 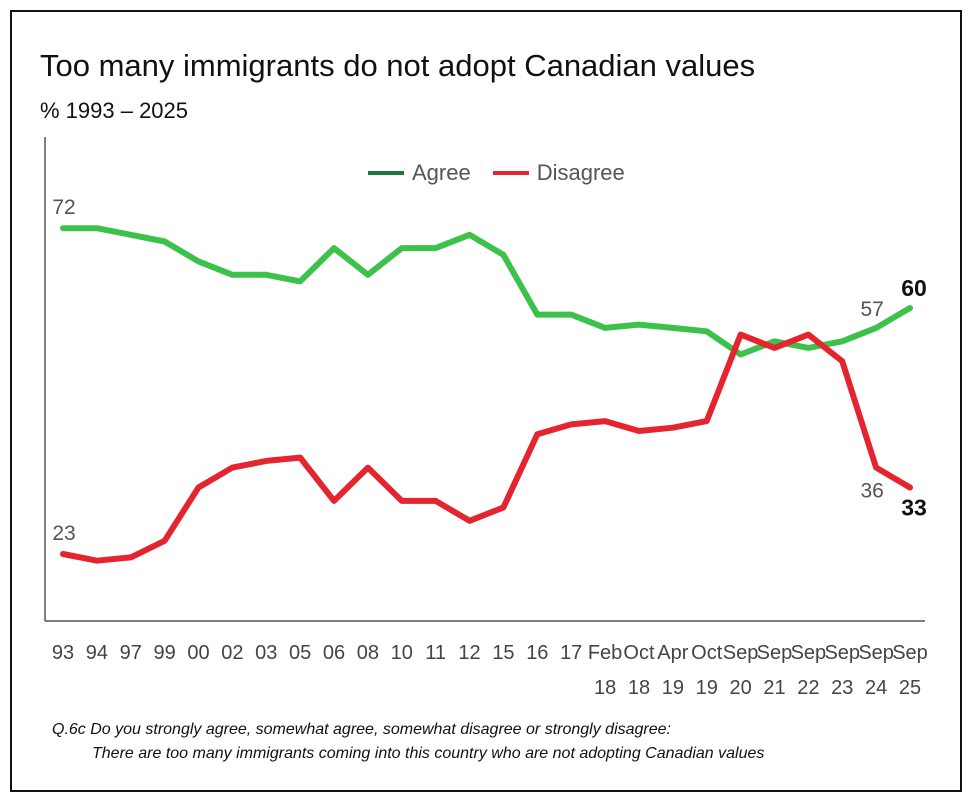 What do you see at coordinates (580, 172) in the screenshot?
I see `legend-label-disagree: Disagree` at bounding box center [580, 172].